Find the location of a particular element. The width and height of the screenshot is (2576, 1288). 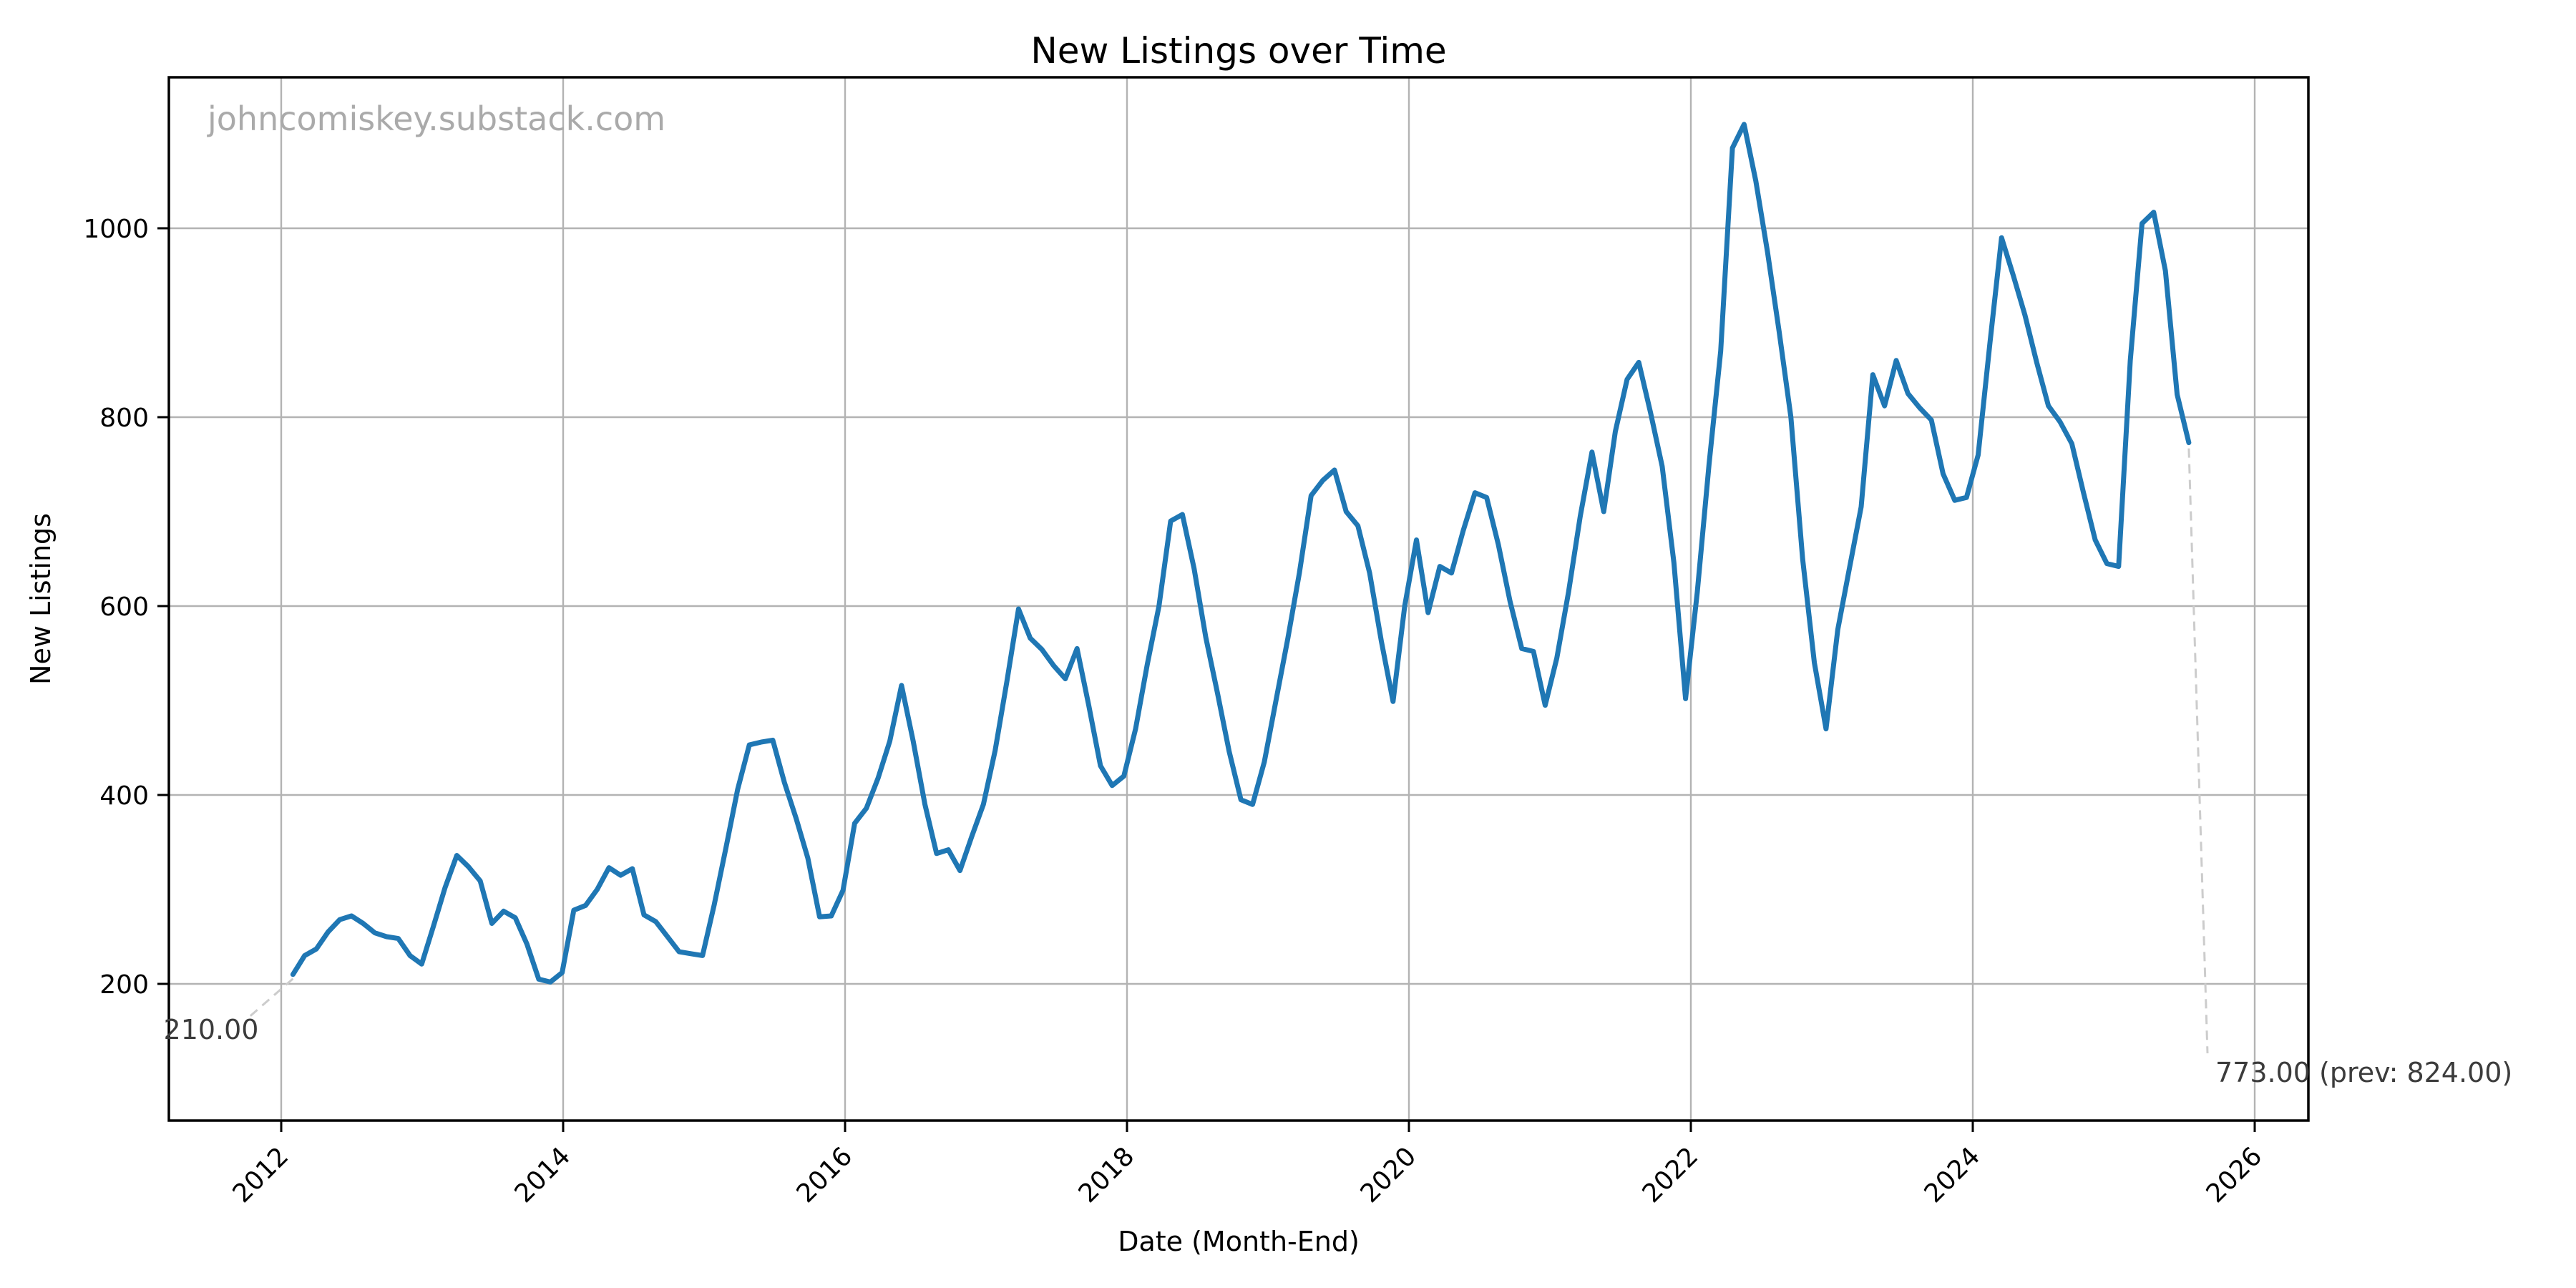

chart-title: New Listings over Time is located at coordinates (1238, 51).